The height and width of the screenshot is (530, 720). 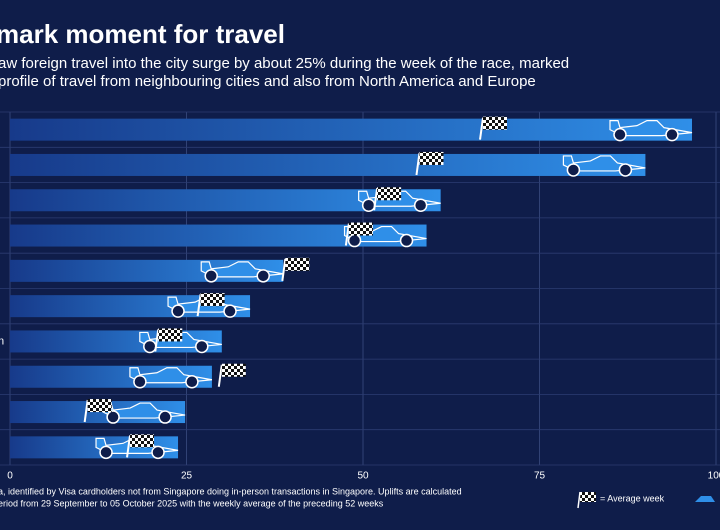 I want to click on legend-car, so click(x=705, y=499).